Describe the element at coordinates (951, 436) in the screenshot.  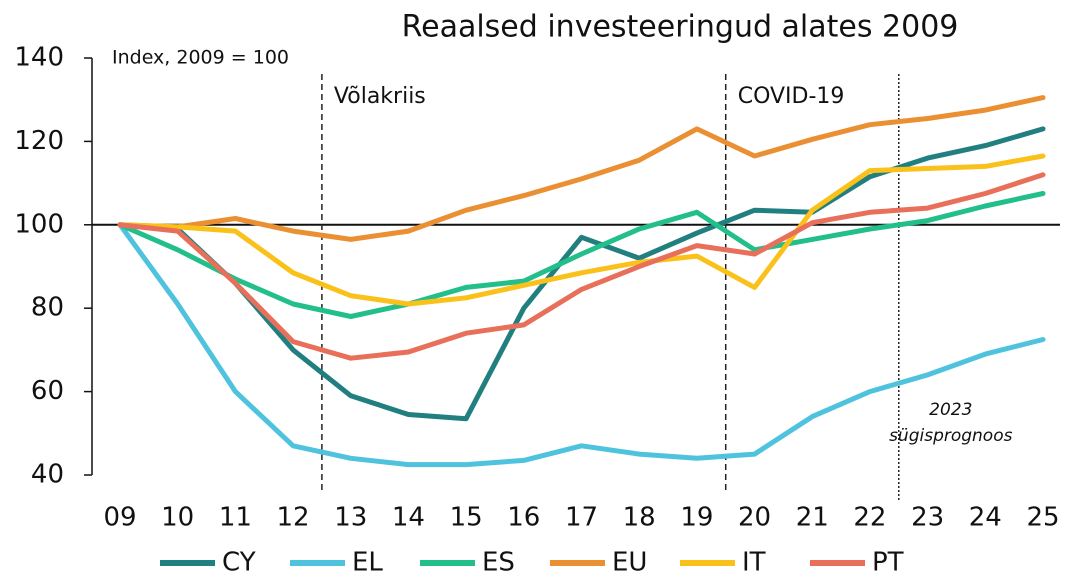
I see `event-label: sügisprognoos` at that location.